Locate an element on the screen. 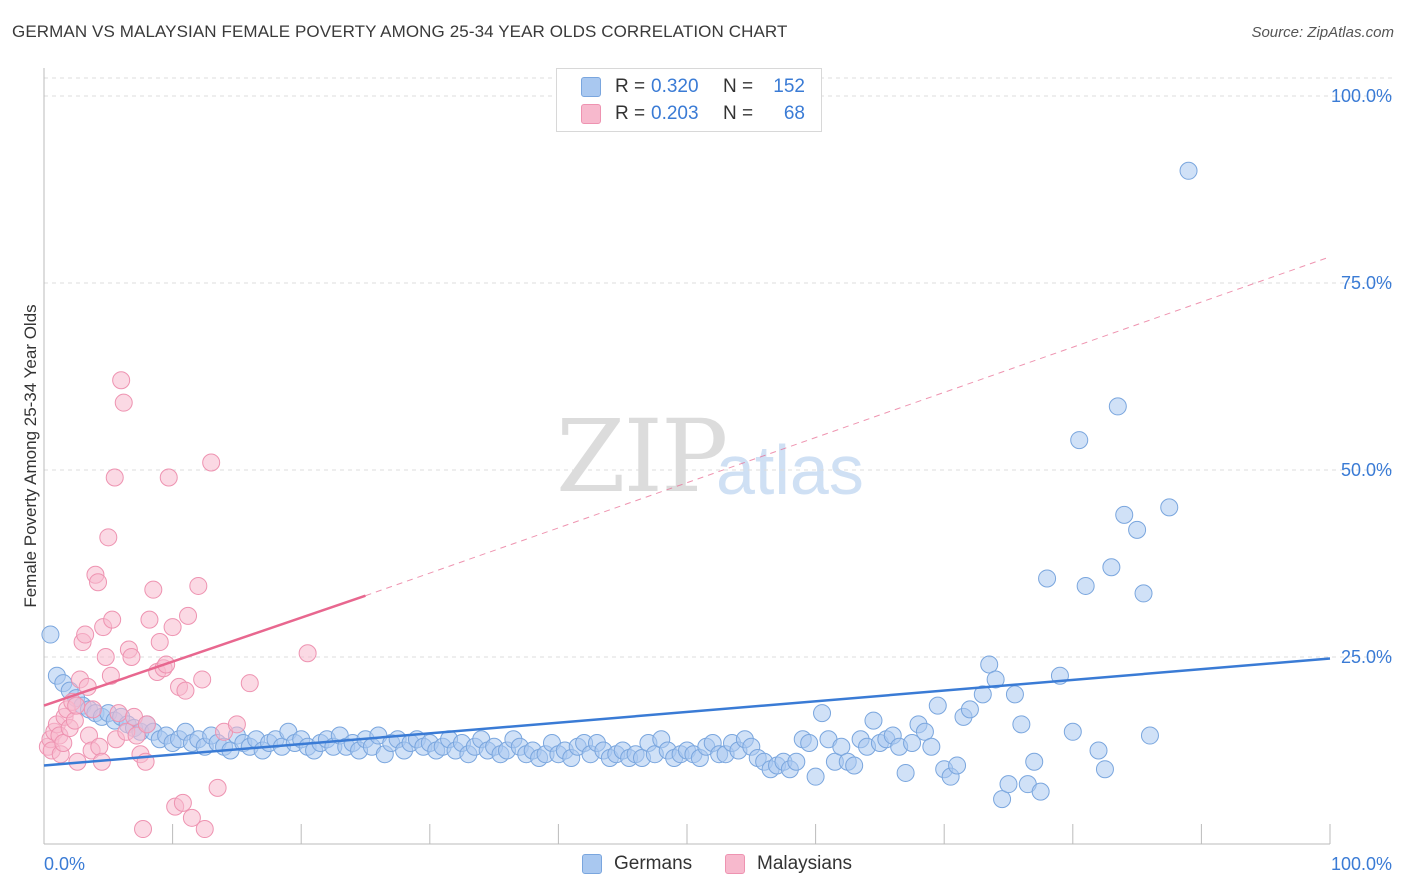 The width and height of the screenshot is (1406, 892). y-tick-label: 100.0% is located at coordinates (1361, 96).